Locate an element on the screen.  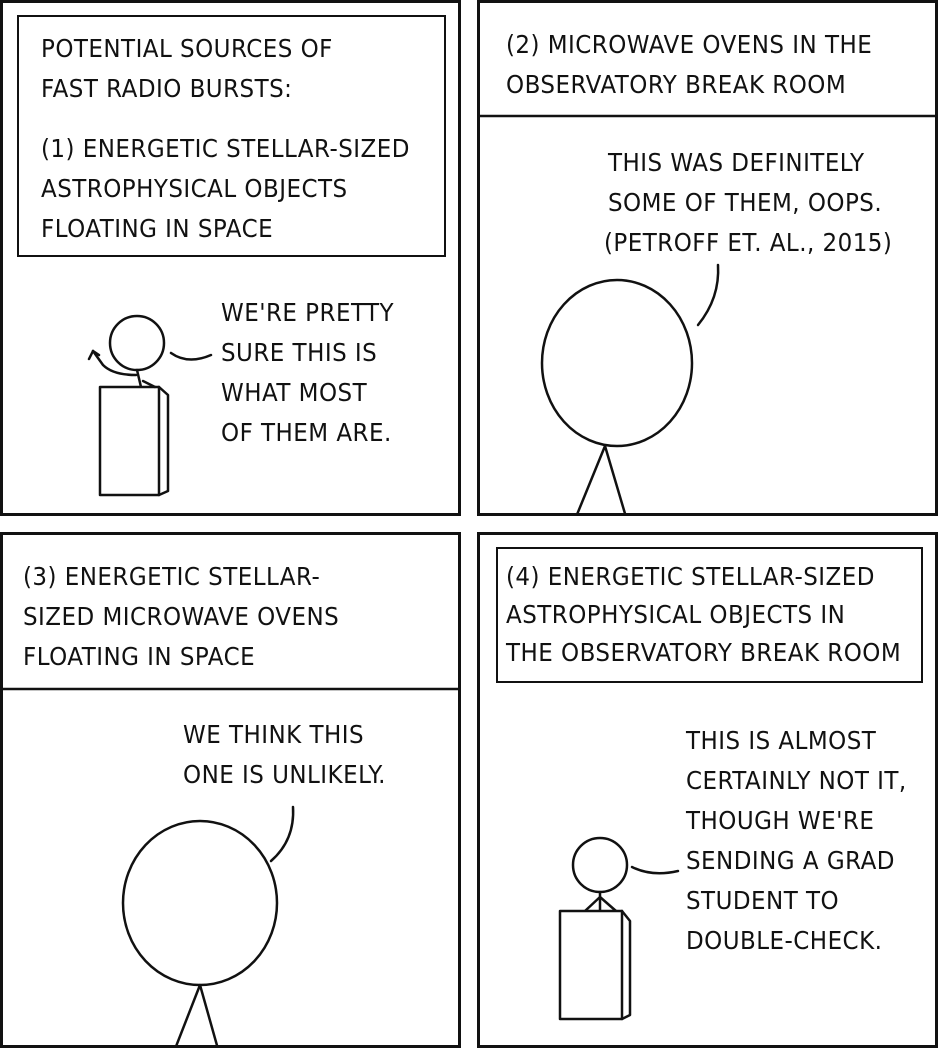
panel-2-speech-line-3: (PETROFF ET. AL., 2015) is located at coordinates (748, 242).